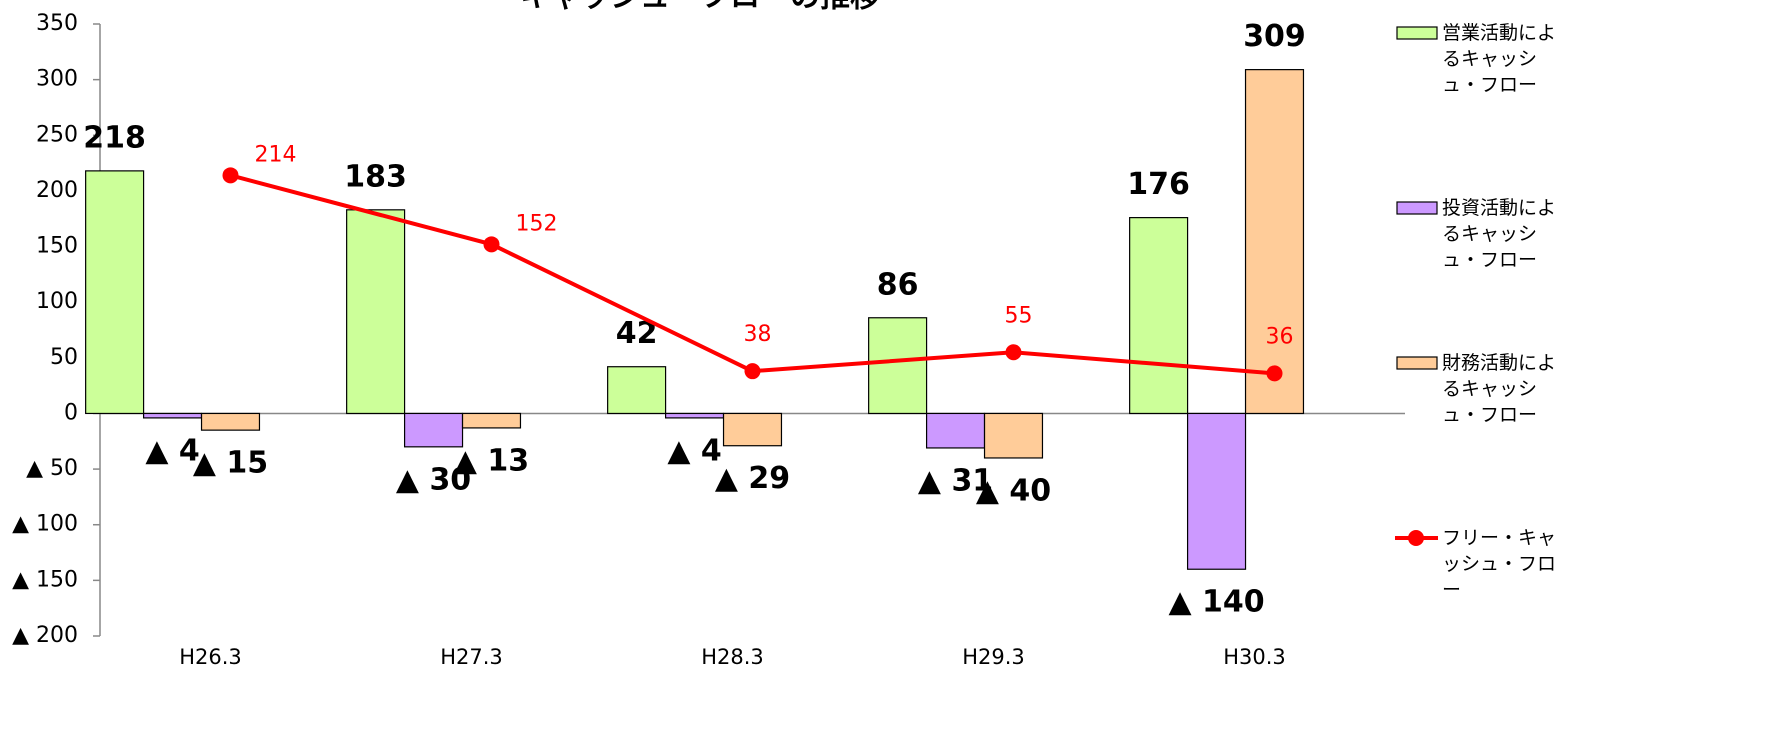  I want to click on y-tick-label: ▲ 50, so click(52, 468).